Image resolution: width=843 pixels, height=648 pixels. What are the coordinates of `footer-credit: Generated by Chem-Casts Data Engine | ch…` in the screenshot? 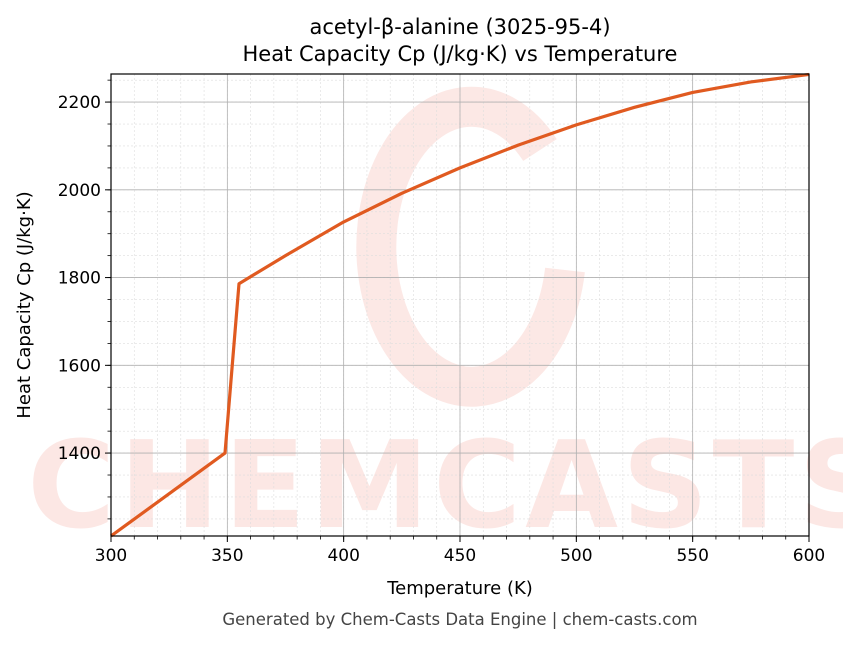 It's located at (459, 619).